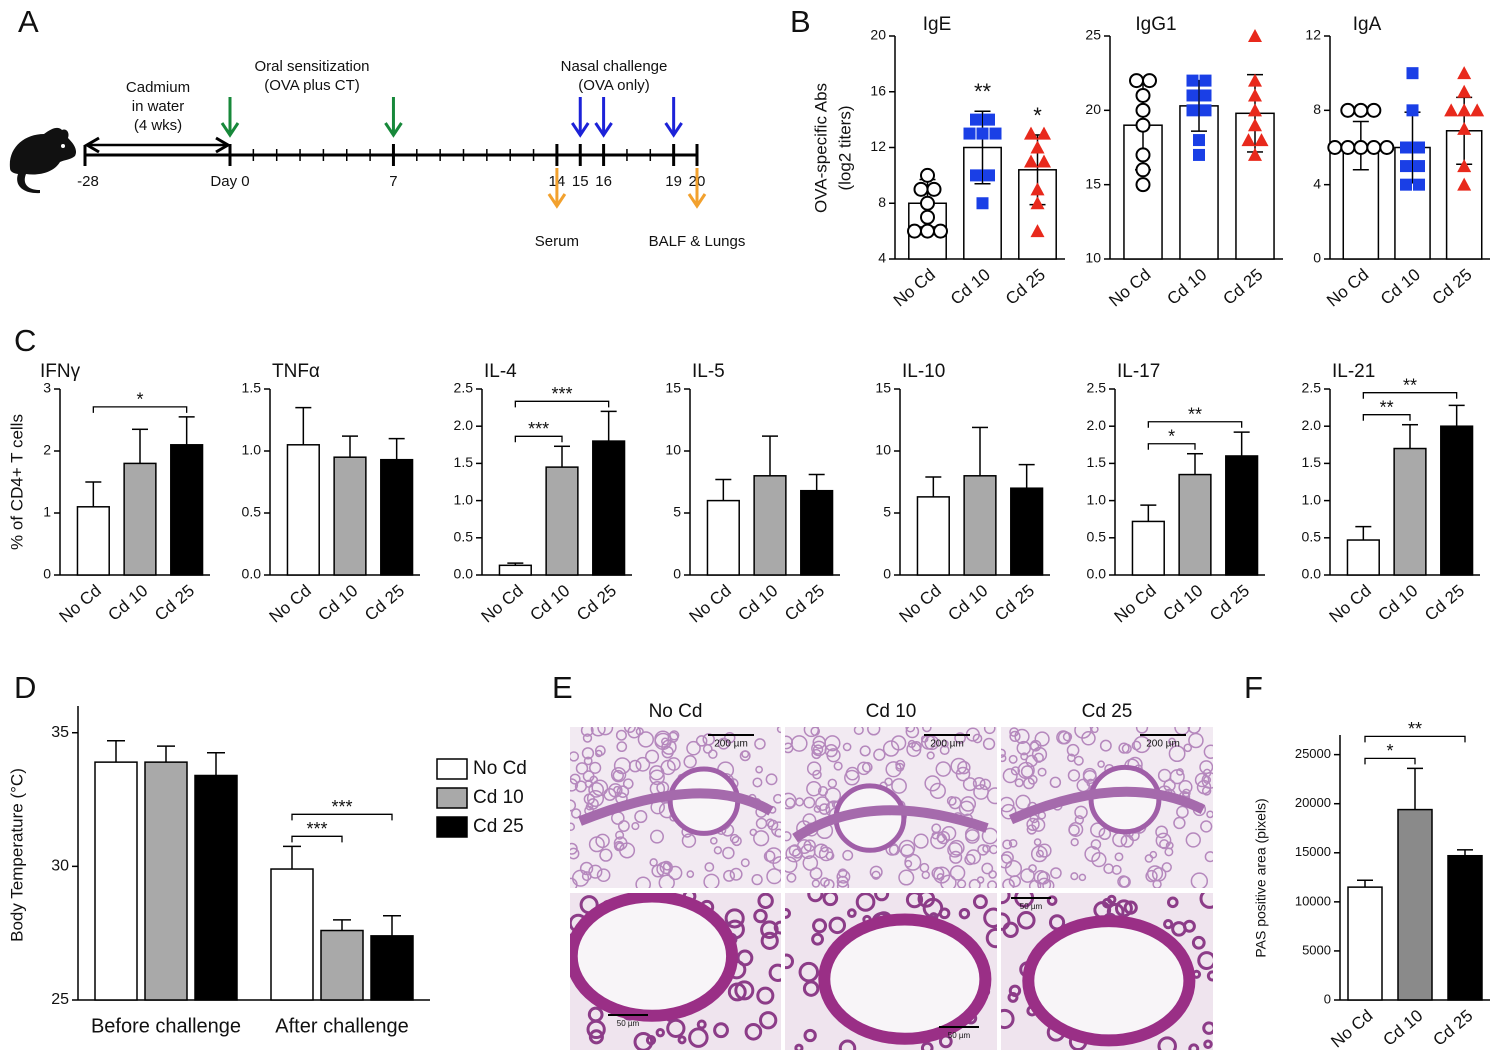 The height and width of the screenshot is (1061, 1500). I want to click on legend-label: Cd 10, so click(498, 797).